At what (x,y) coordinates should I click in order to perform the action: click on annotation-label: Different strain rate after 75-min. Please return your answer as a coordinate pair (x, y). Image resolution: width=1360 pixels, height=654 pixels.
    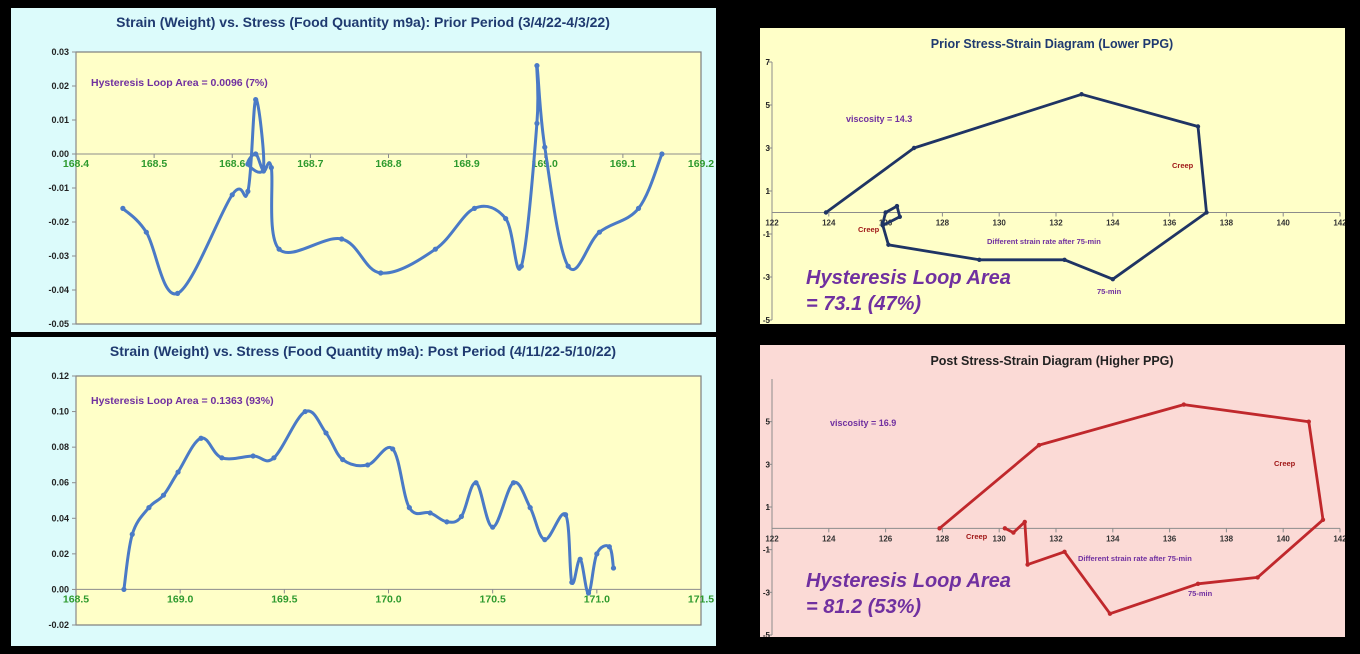
    Looking at the image, I should click on (1044, 241).